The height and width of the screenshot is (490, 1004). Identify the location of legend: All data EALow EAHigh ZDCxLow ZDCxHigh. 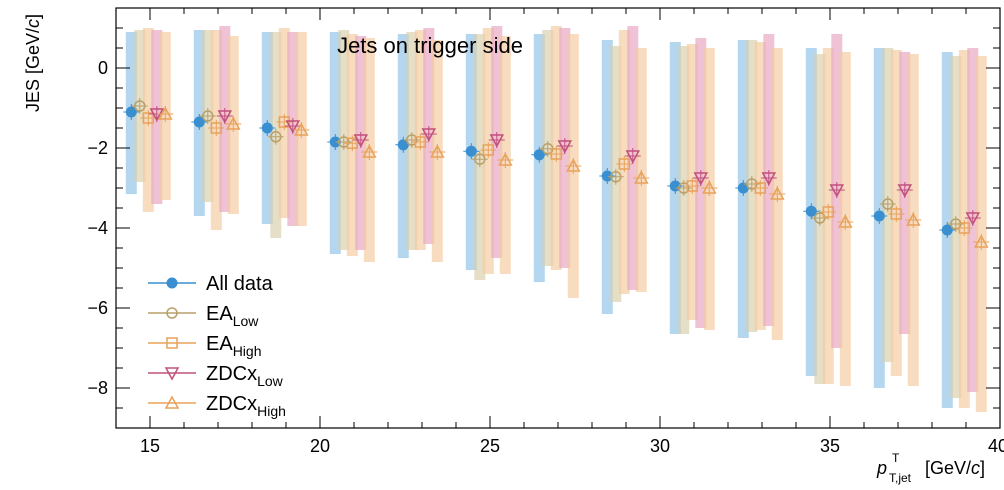
(217, 346).